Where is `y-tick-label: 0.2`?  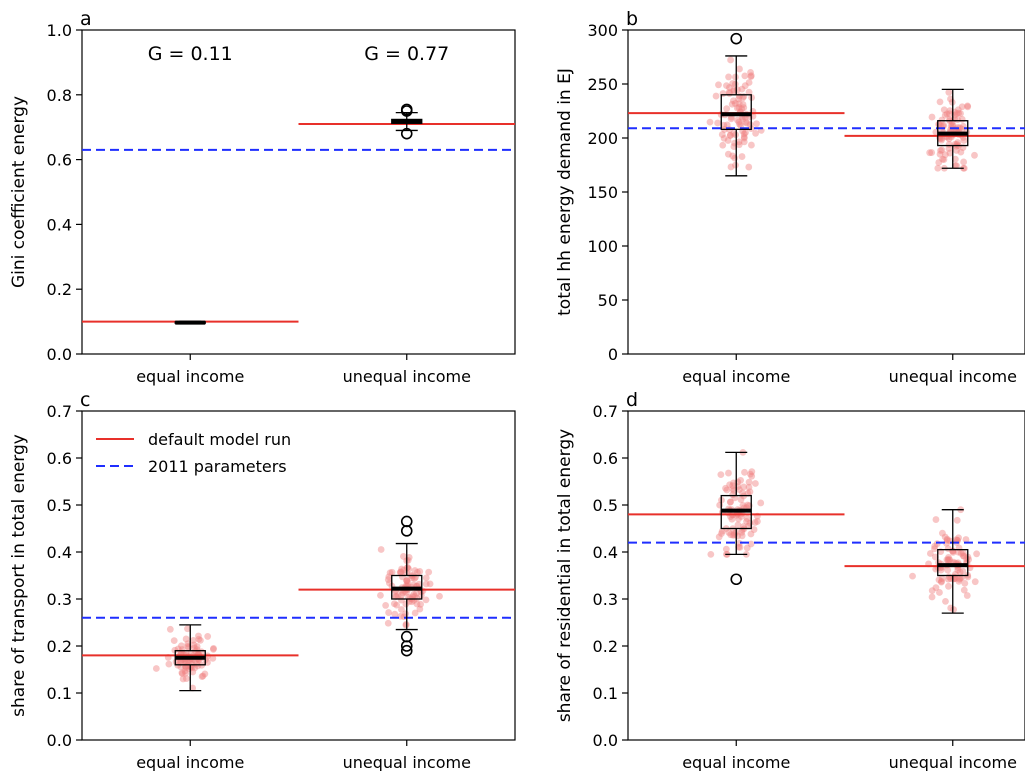 y-tick-label: 0.2 is located at coordinates (605, 646).